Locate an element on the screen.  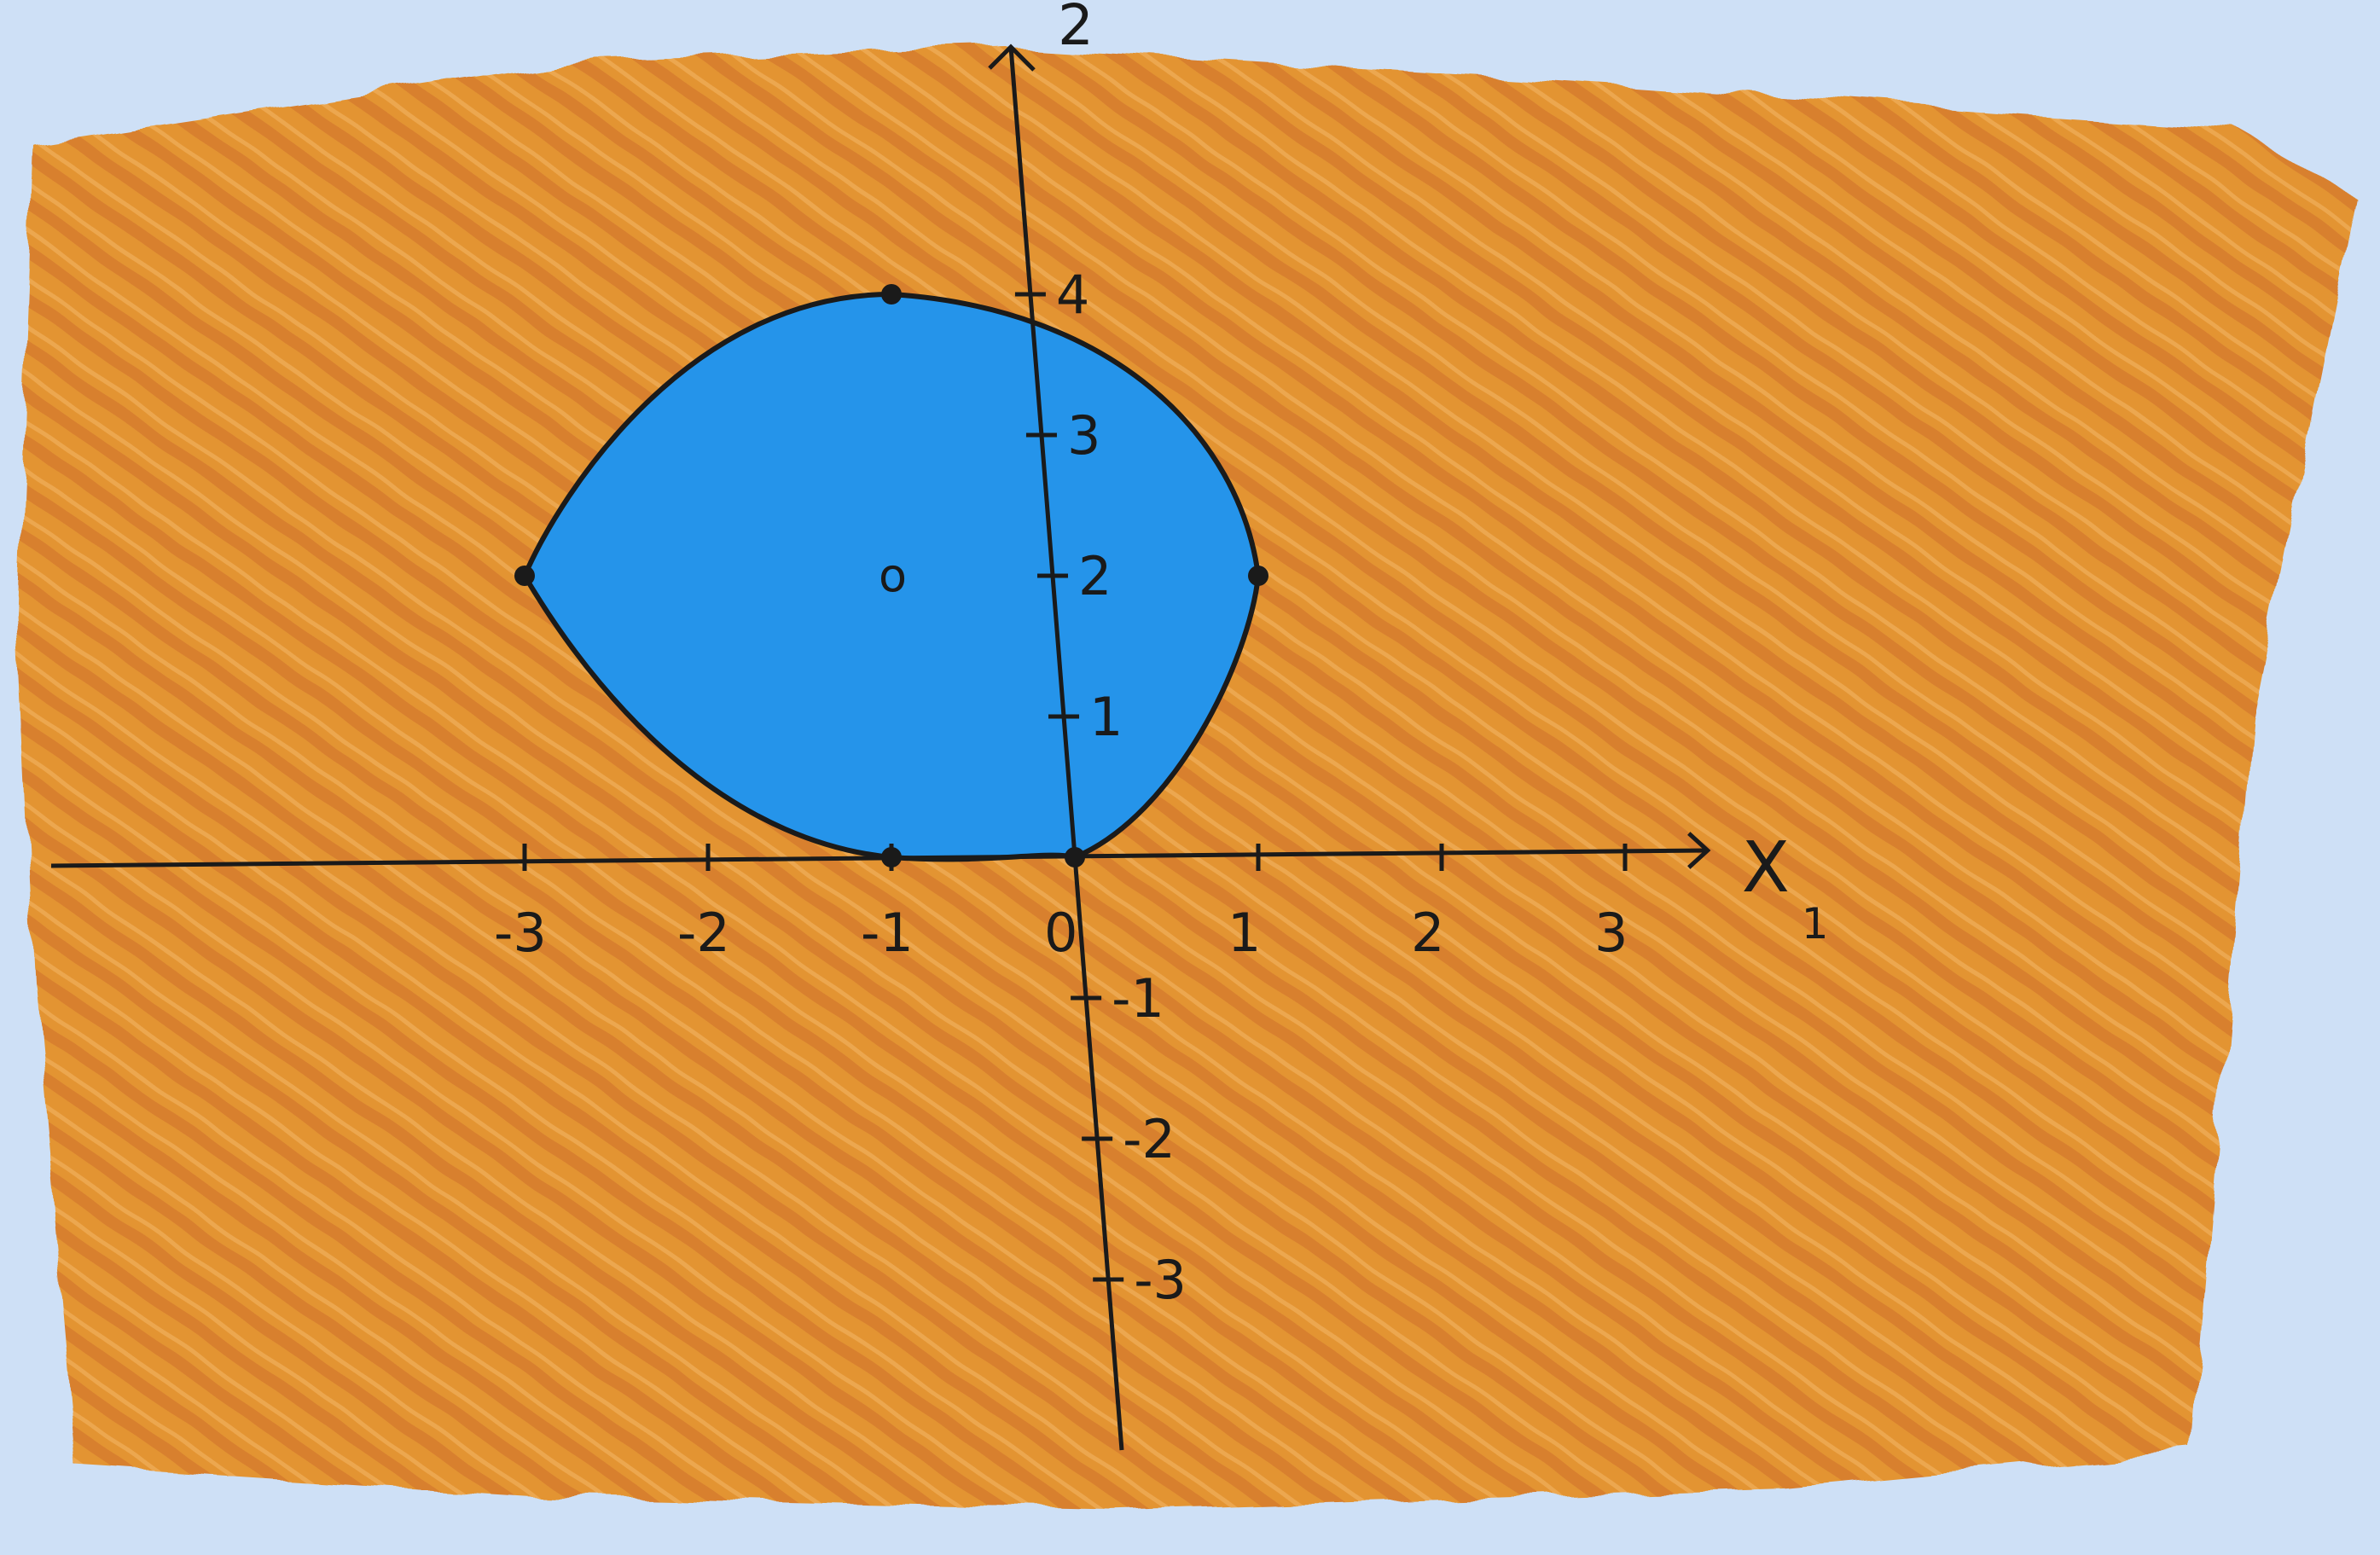
x-tick-label: -1 is located at coordinates (887, 933).